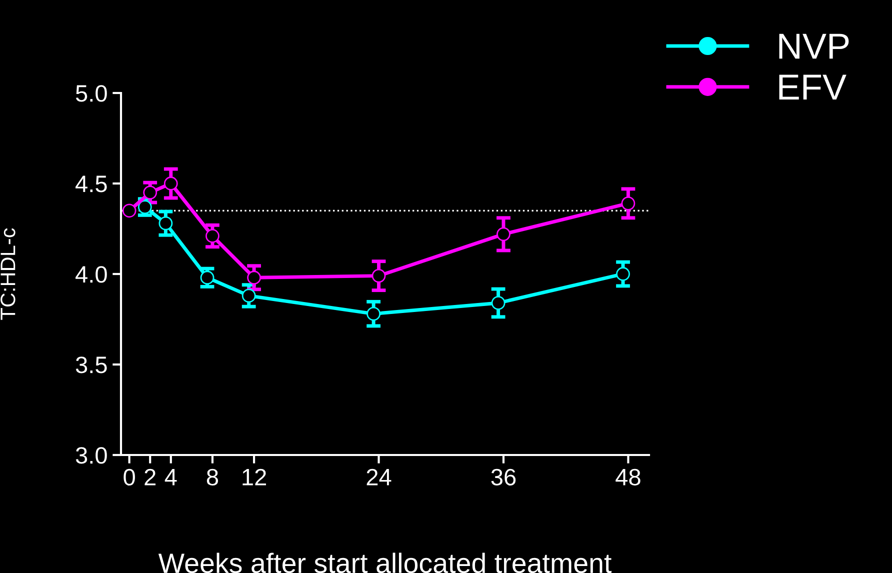  What do you see at coordinates (8, 274) in the screenshot?
I see `y-axis-title: TC:HDL-c` at bounding box center [8, 274].